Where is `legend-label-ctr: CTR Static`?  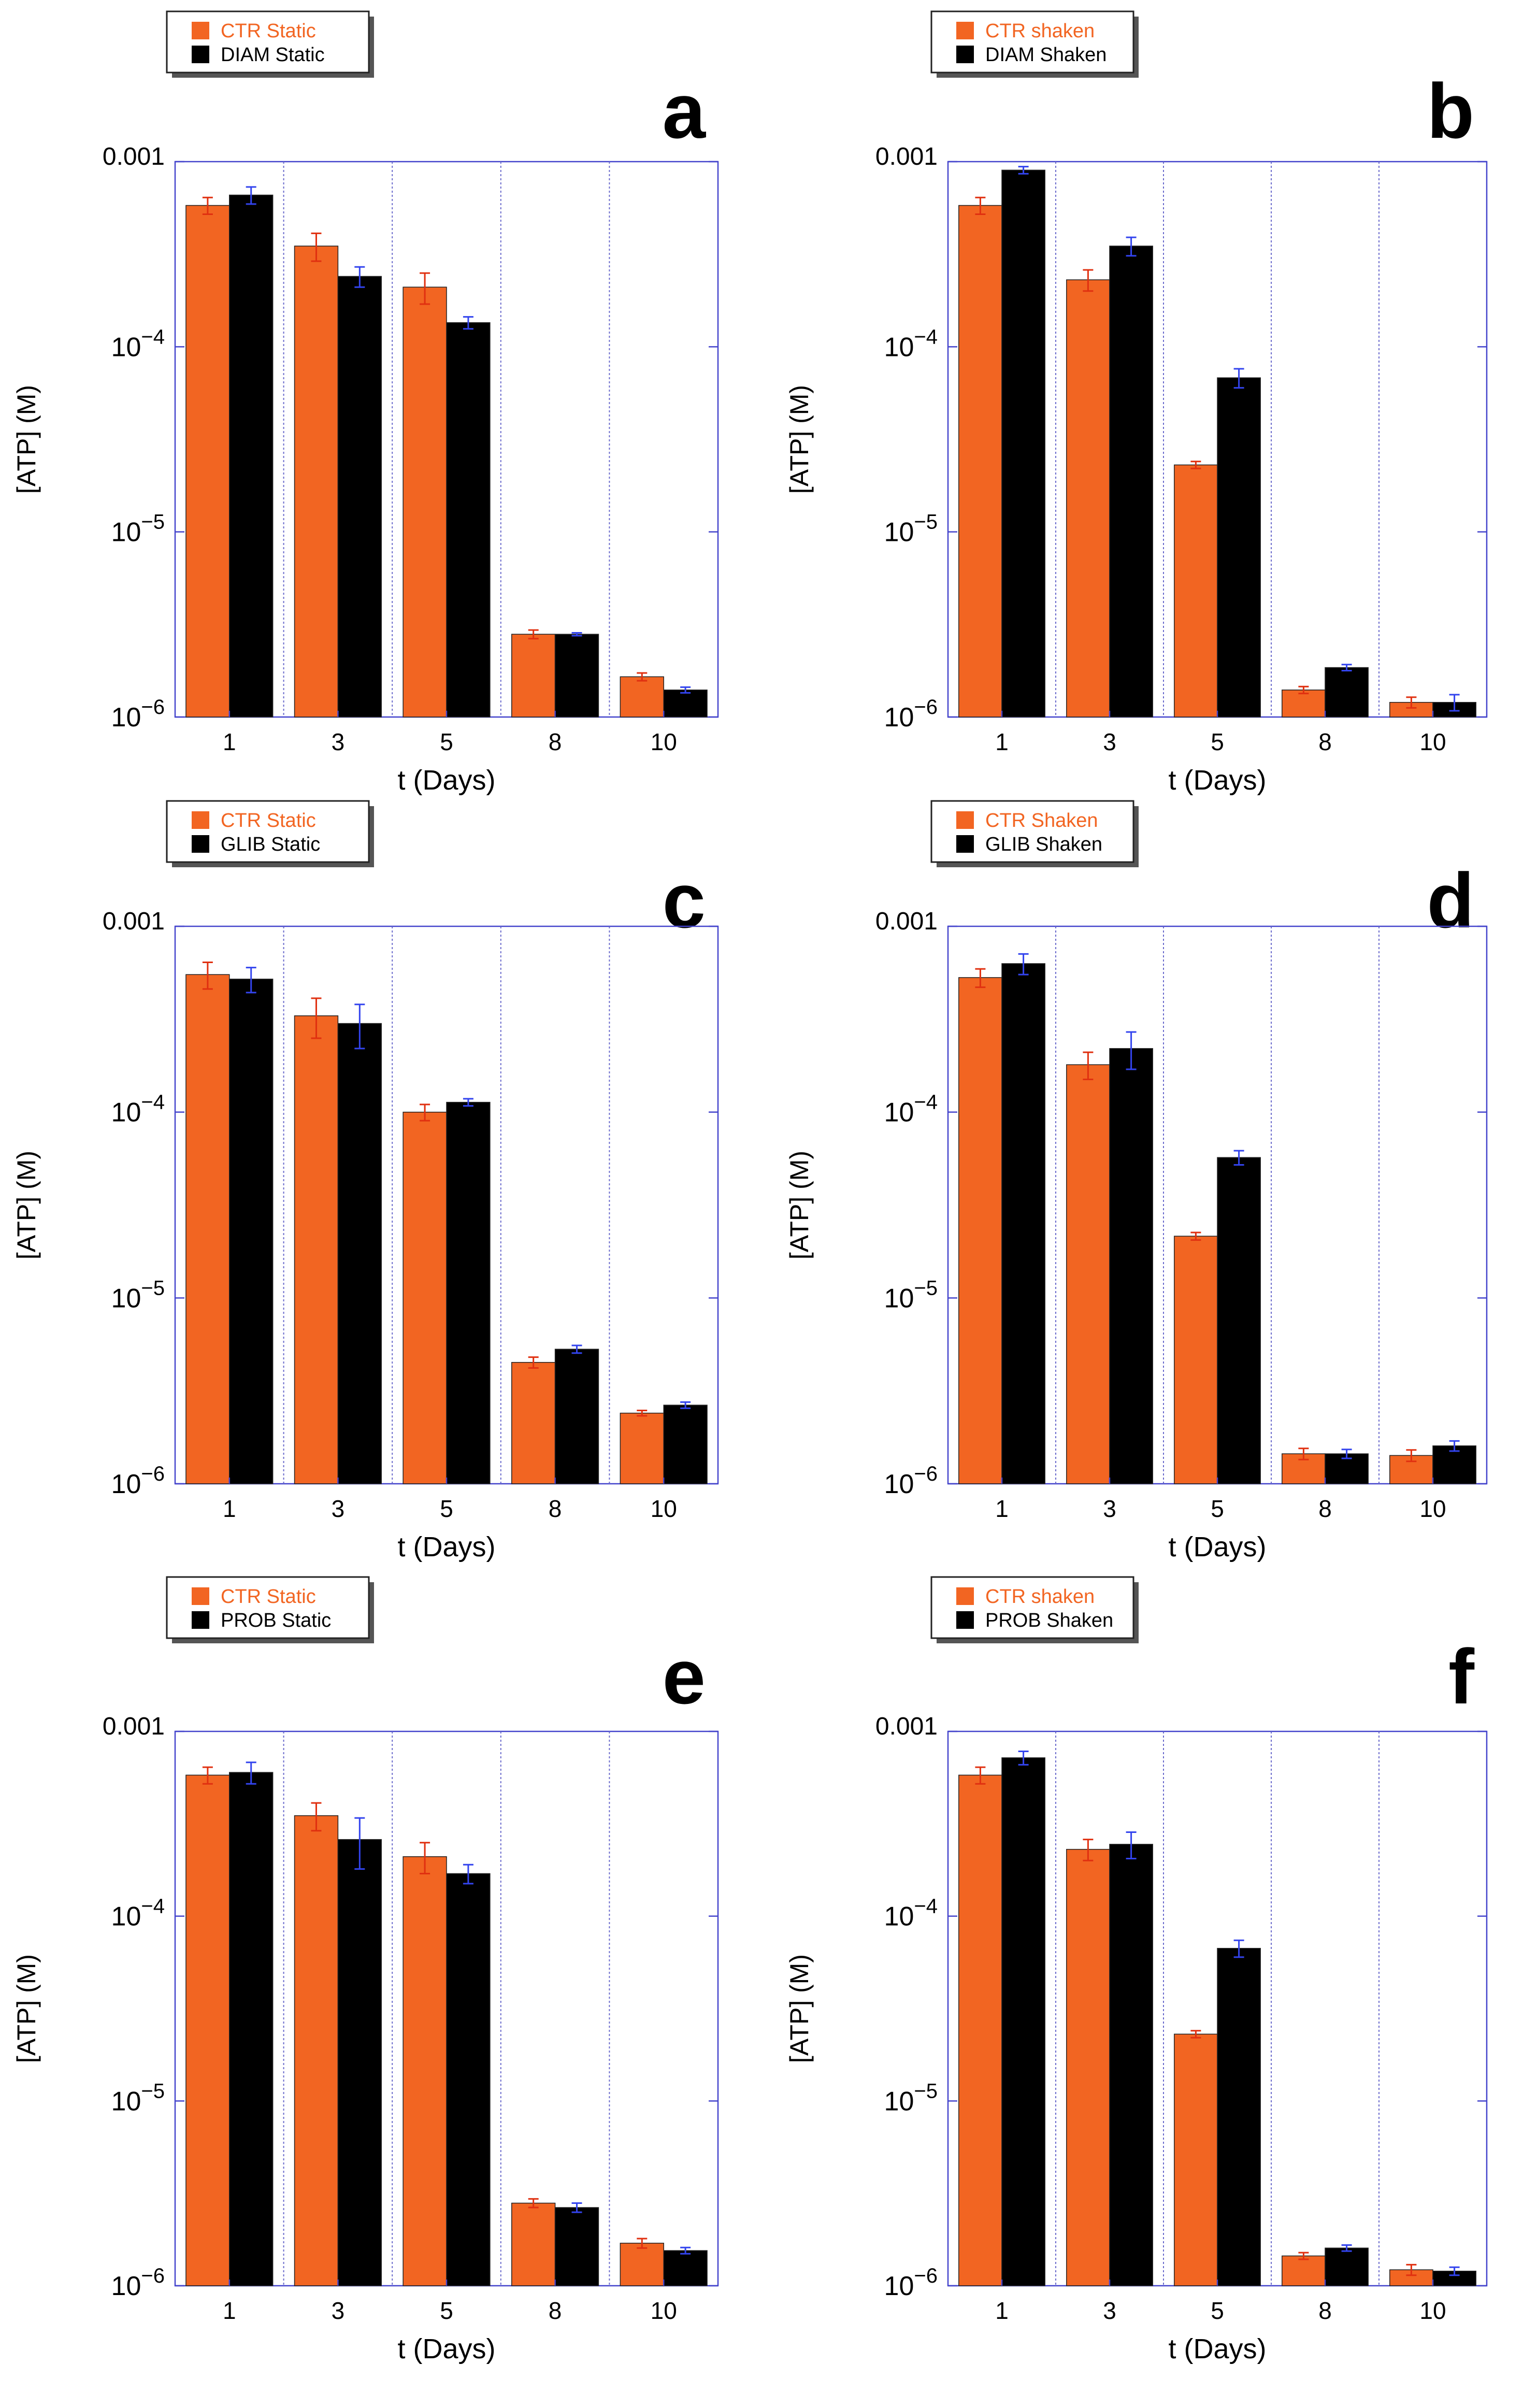 legend-label-ctr: CTR Static is located at coordinates (269, 821).